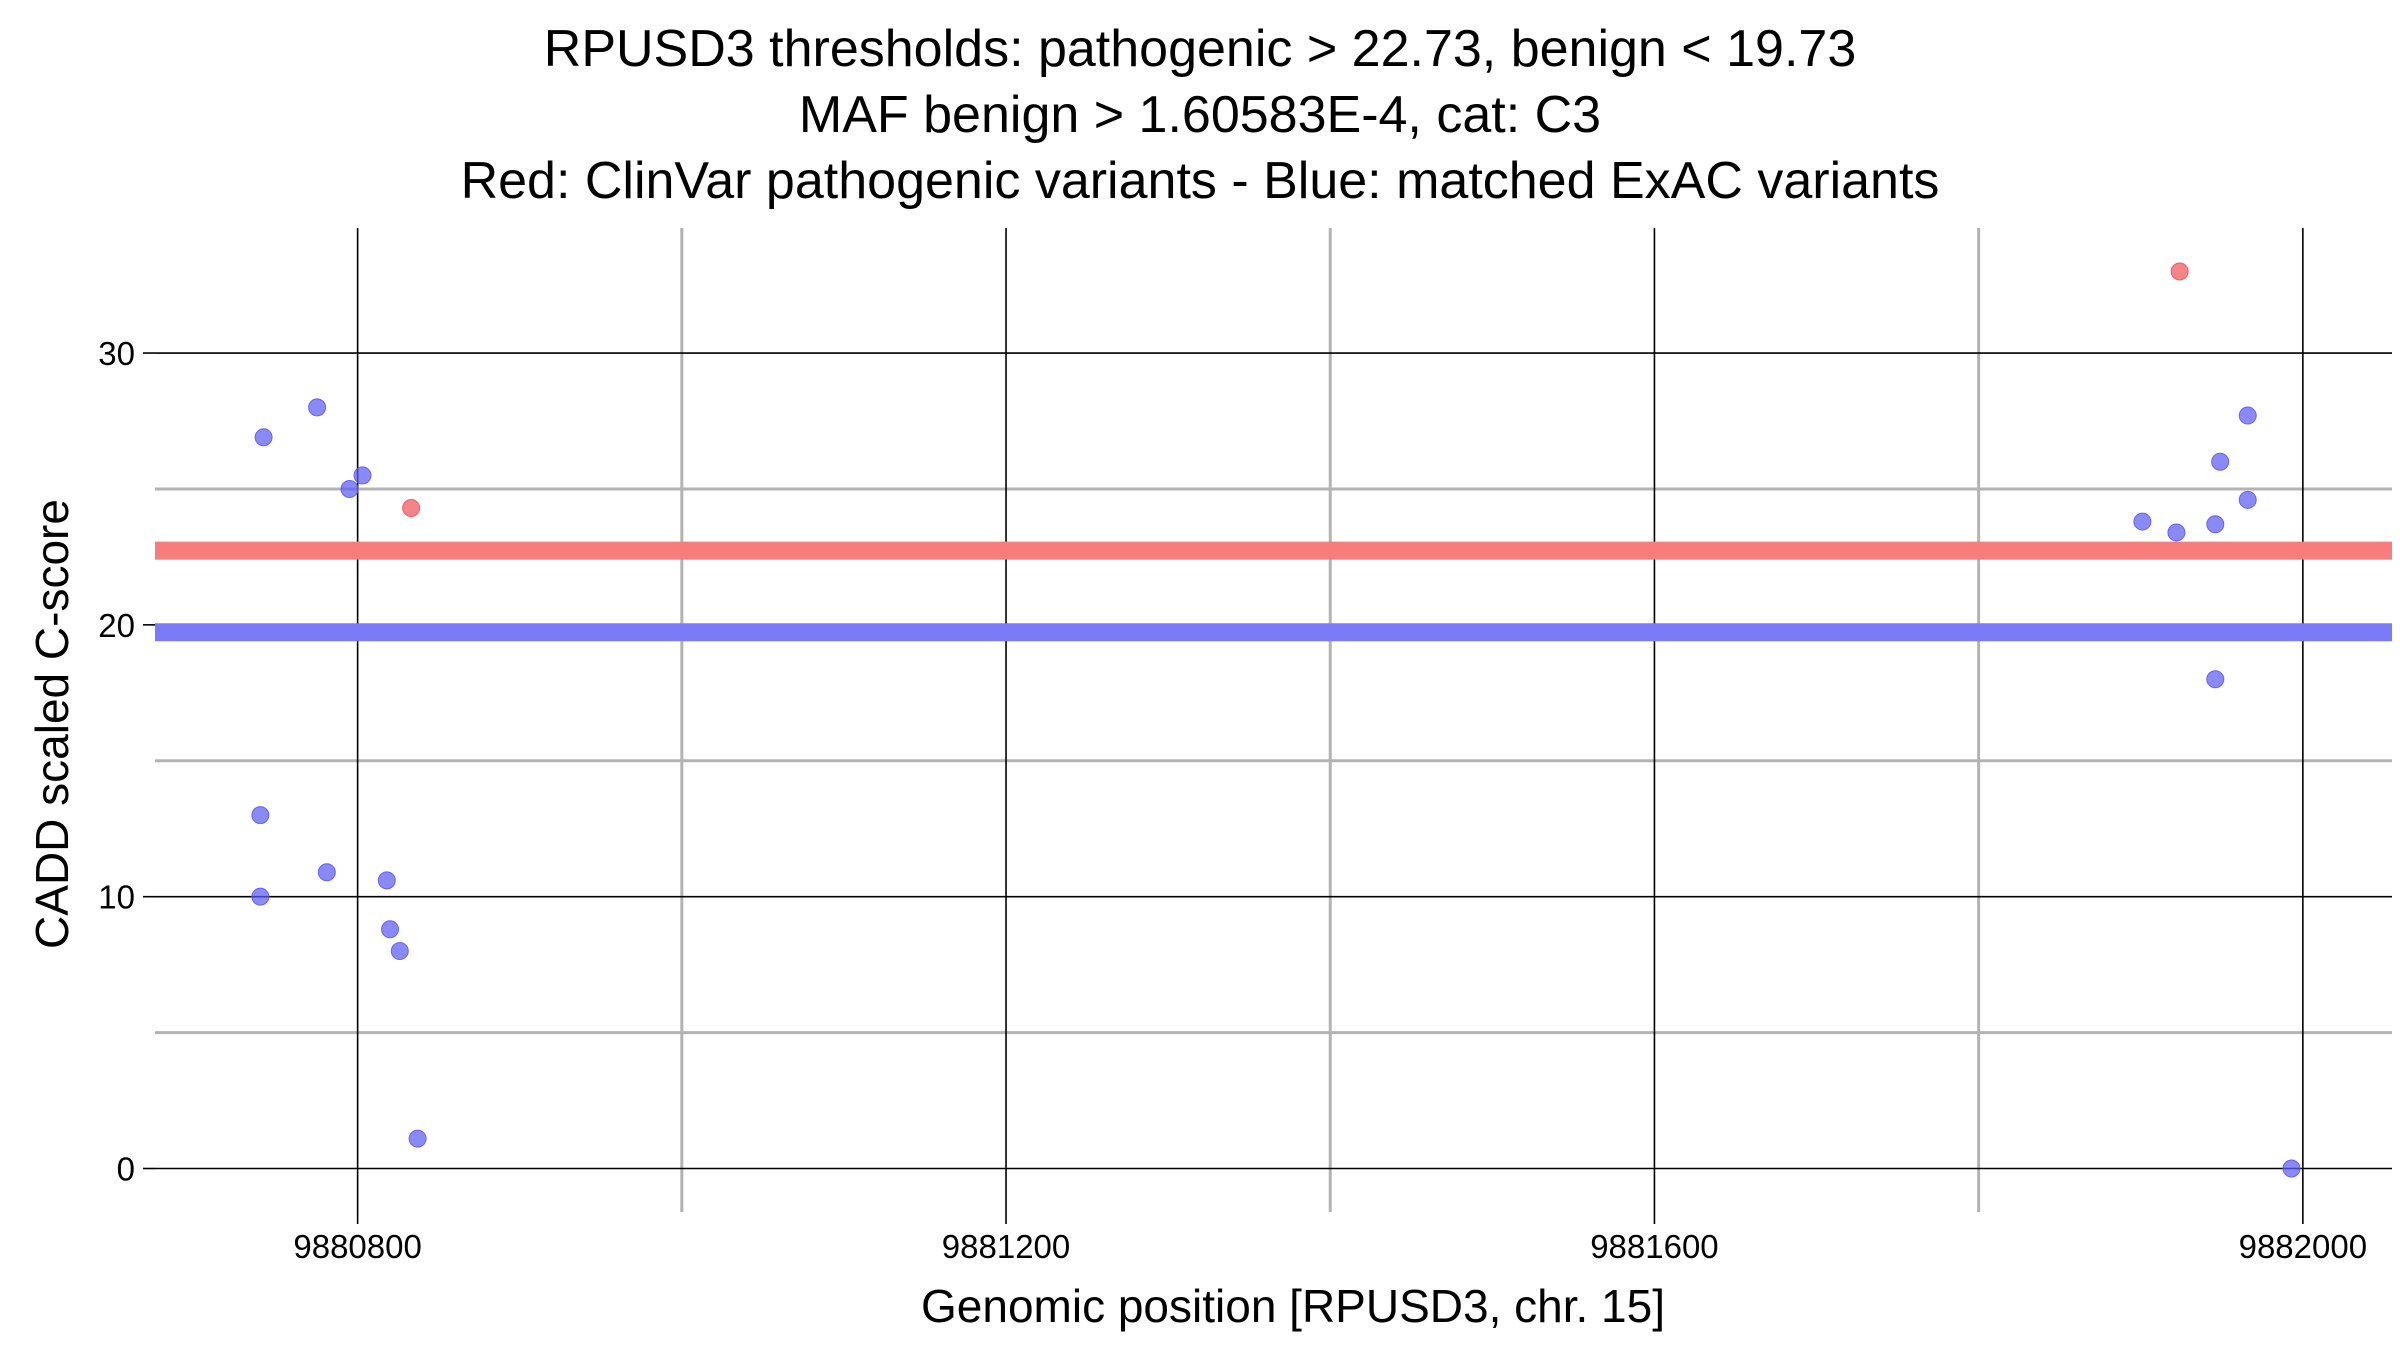 This screenshot has width=2400, height=1350. What do you see at coordinates (1006, 1246) in the screenshot?
I see `x-tick-label: 9881200` at bounding box center [1006, 1246].